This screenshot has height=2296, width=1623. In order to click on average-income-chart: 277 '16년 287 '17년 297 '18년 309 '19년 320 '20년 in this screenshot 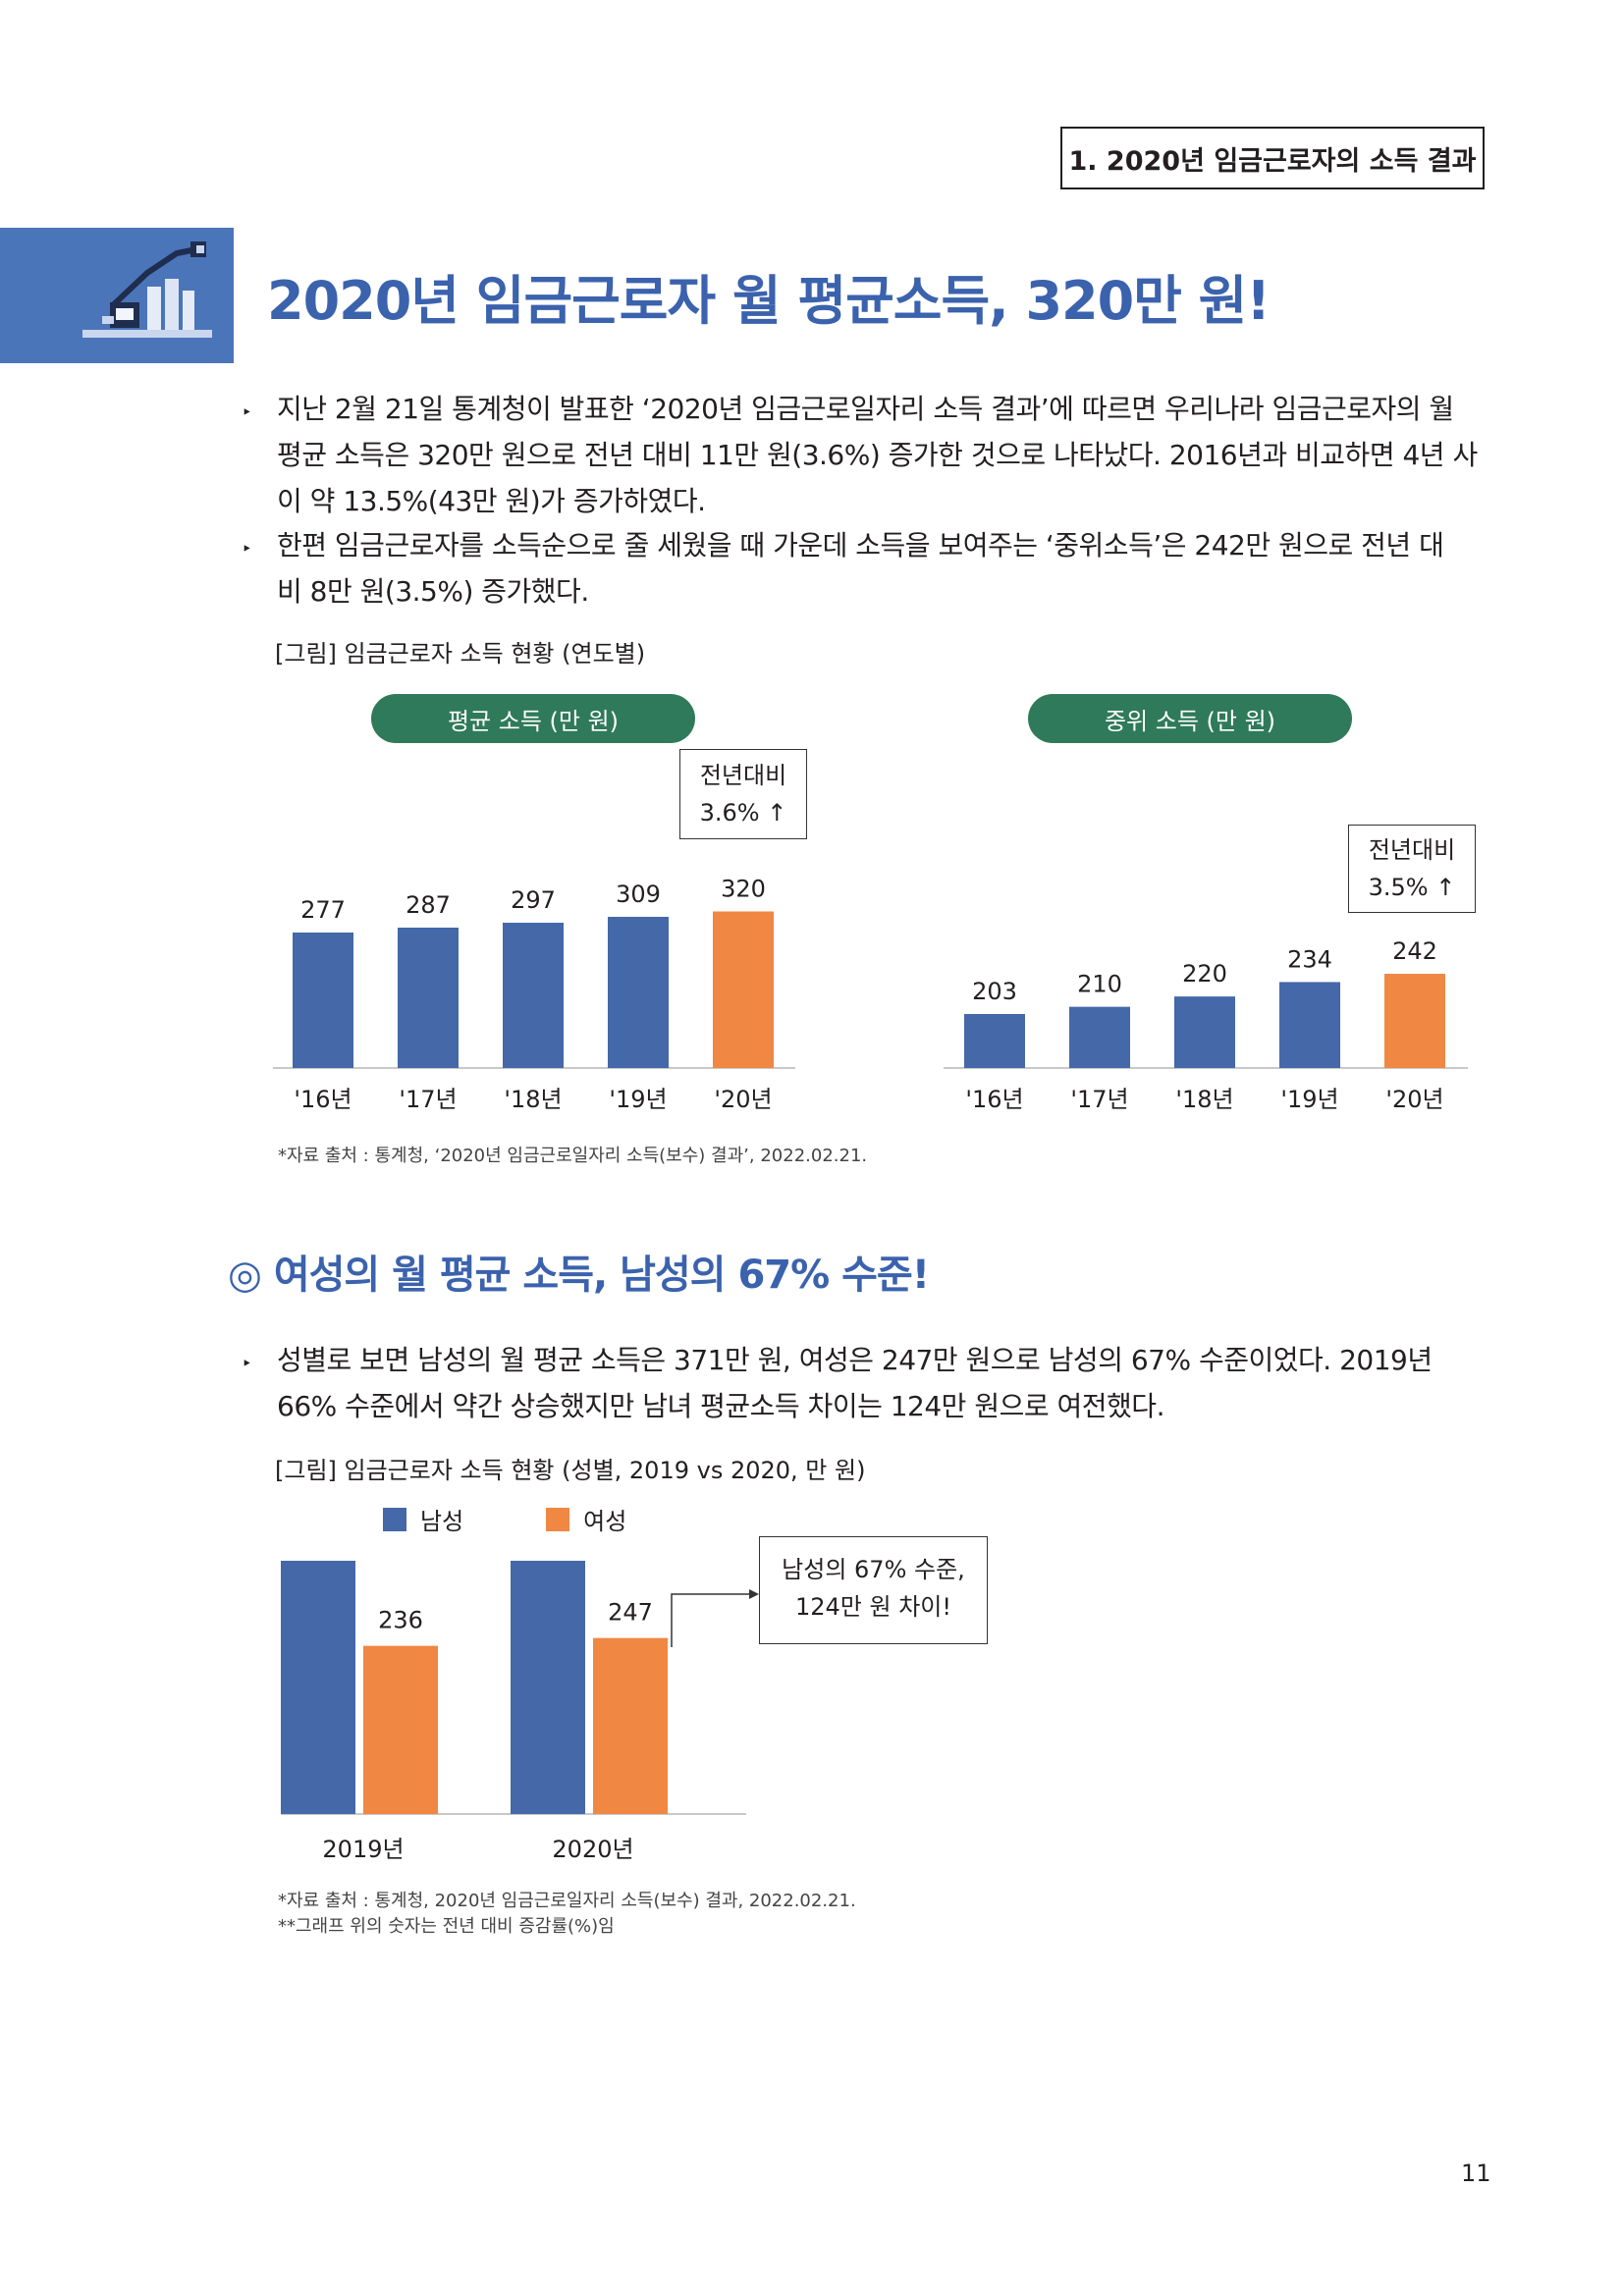, I will do `click(534, 995)`.